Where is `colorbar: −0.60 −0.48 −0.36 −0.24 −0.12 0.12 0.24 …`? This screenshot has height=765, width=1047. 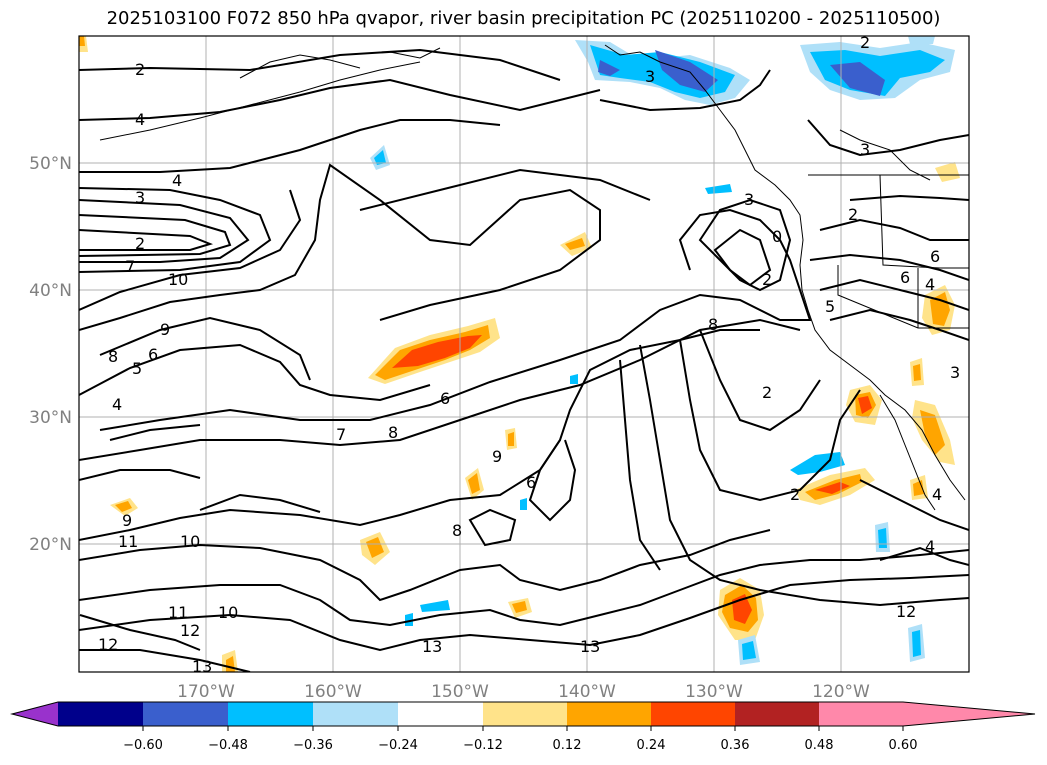 colorbar: −0.60 −0.48 −0.36 −0.24 −0.12 0.12 0.24 … is located at coordinates (523, 727).